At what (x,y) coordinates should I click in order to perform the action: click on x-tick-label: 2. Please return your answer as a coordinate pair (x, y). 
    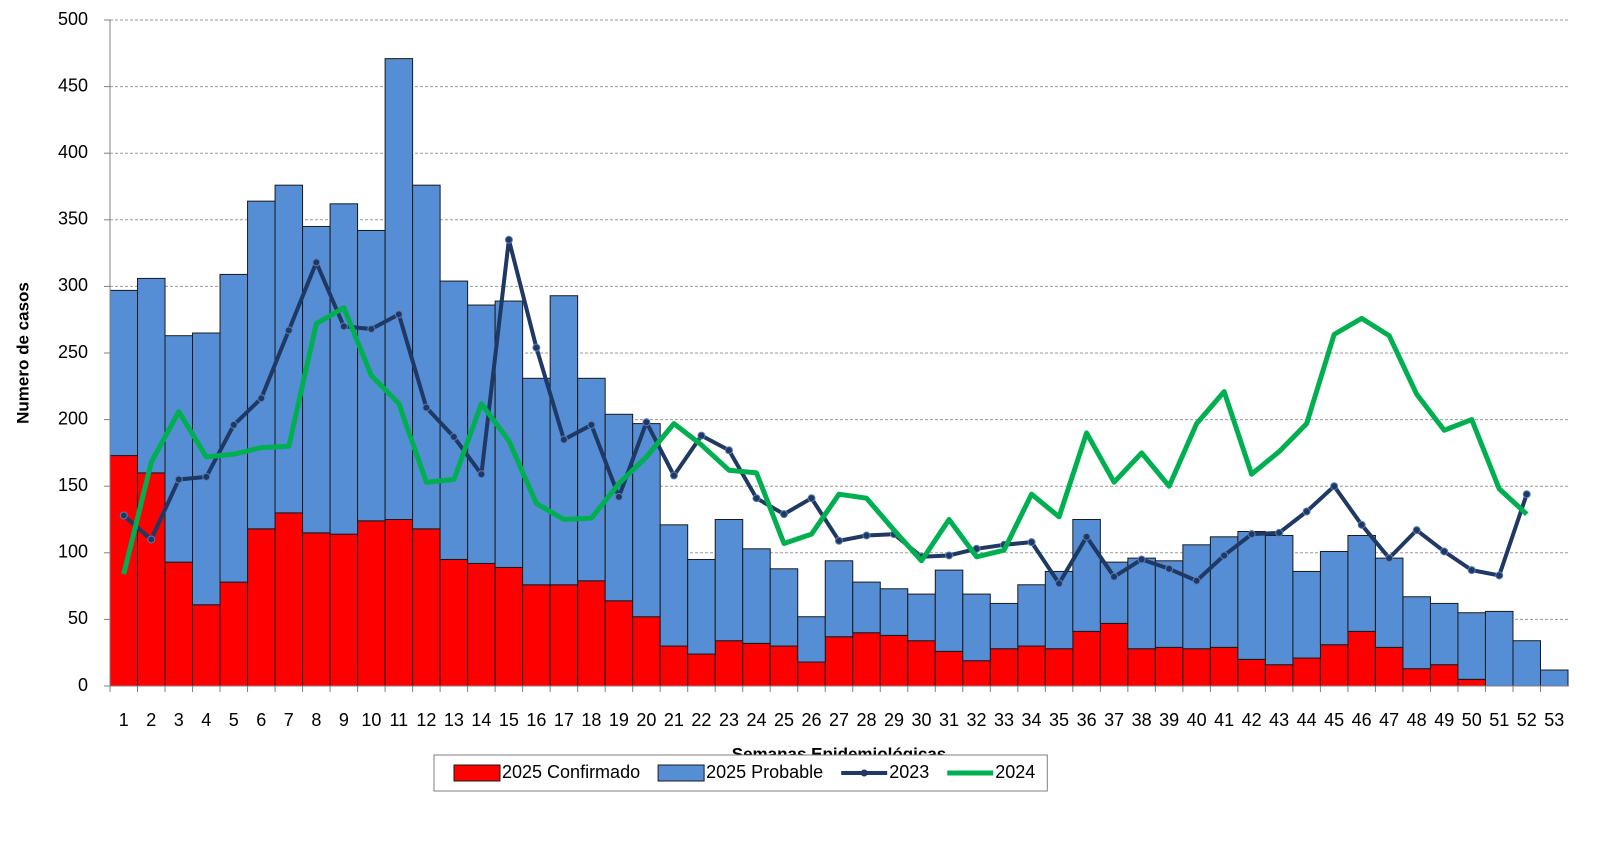
    Looking at the image, I should click on (151, 720).